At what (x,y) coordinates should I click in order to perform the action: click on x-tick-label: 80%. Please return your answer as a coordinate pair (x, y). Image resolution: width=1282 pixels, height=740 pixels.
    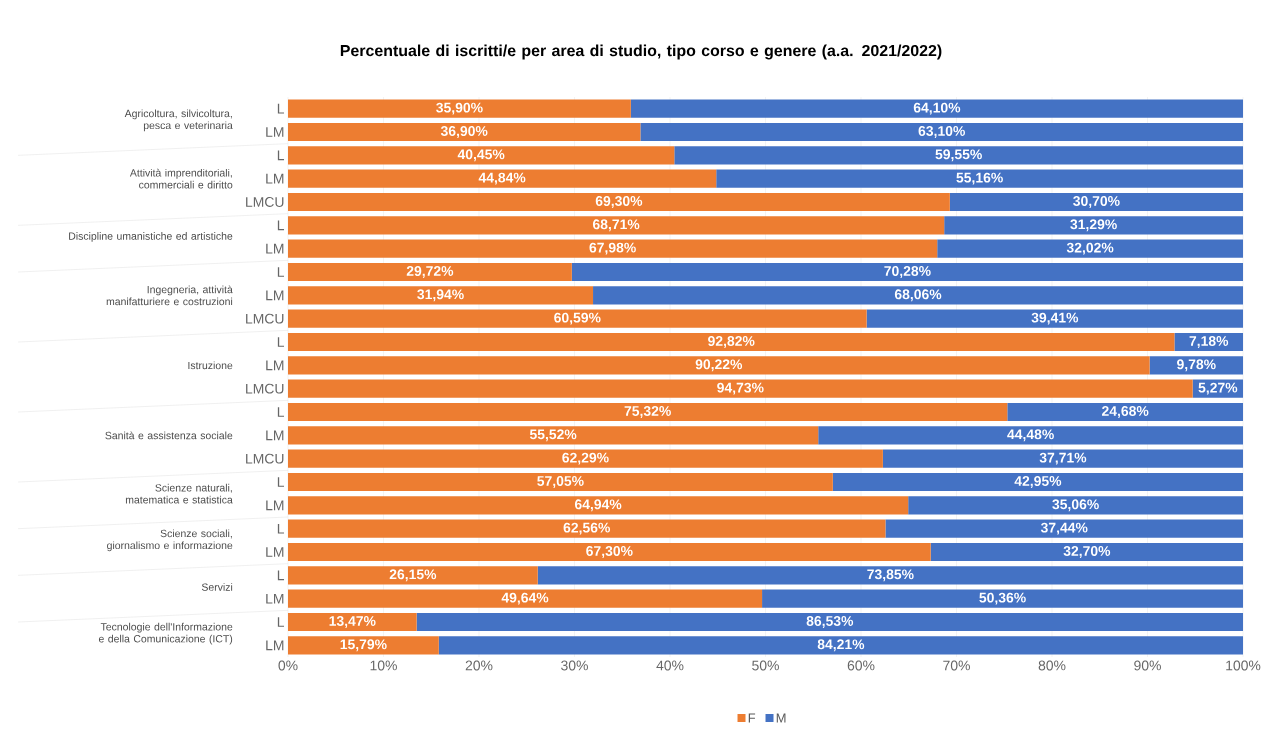
    Looking at the image, I should click on (1052, 665).